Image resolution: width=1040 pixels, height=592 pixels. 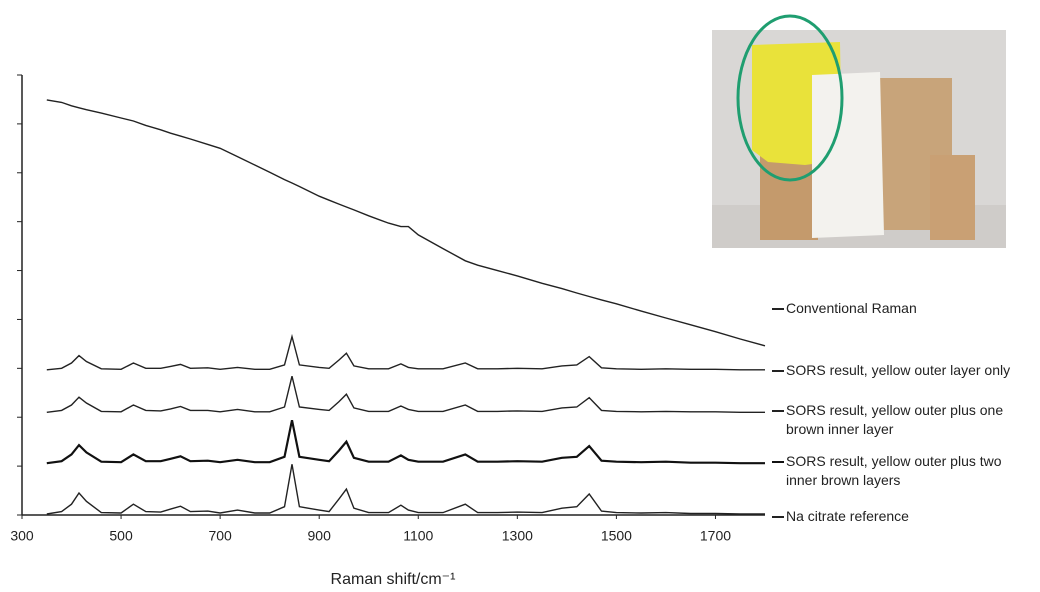 What do you see at coordinates (898, 370) in the screenshot?
I see `legend-label: SORS result, yellow outer layer only` at bounding box center [898, 370].